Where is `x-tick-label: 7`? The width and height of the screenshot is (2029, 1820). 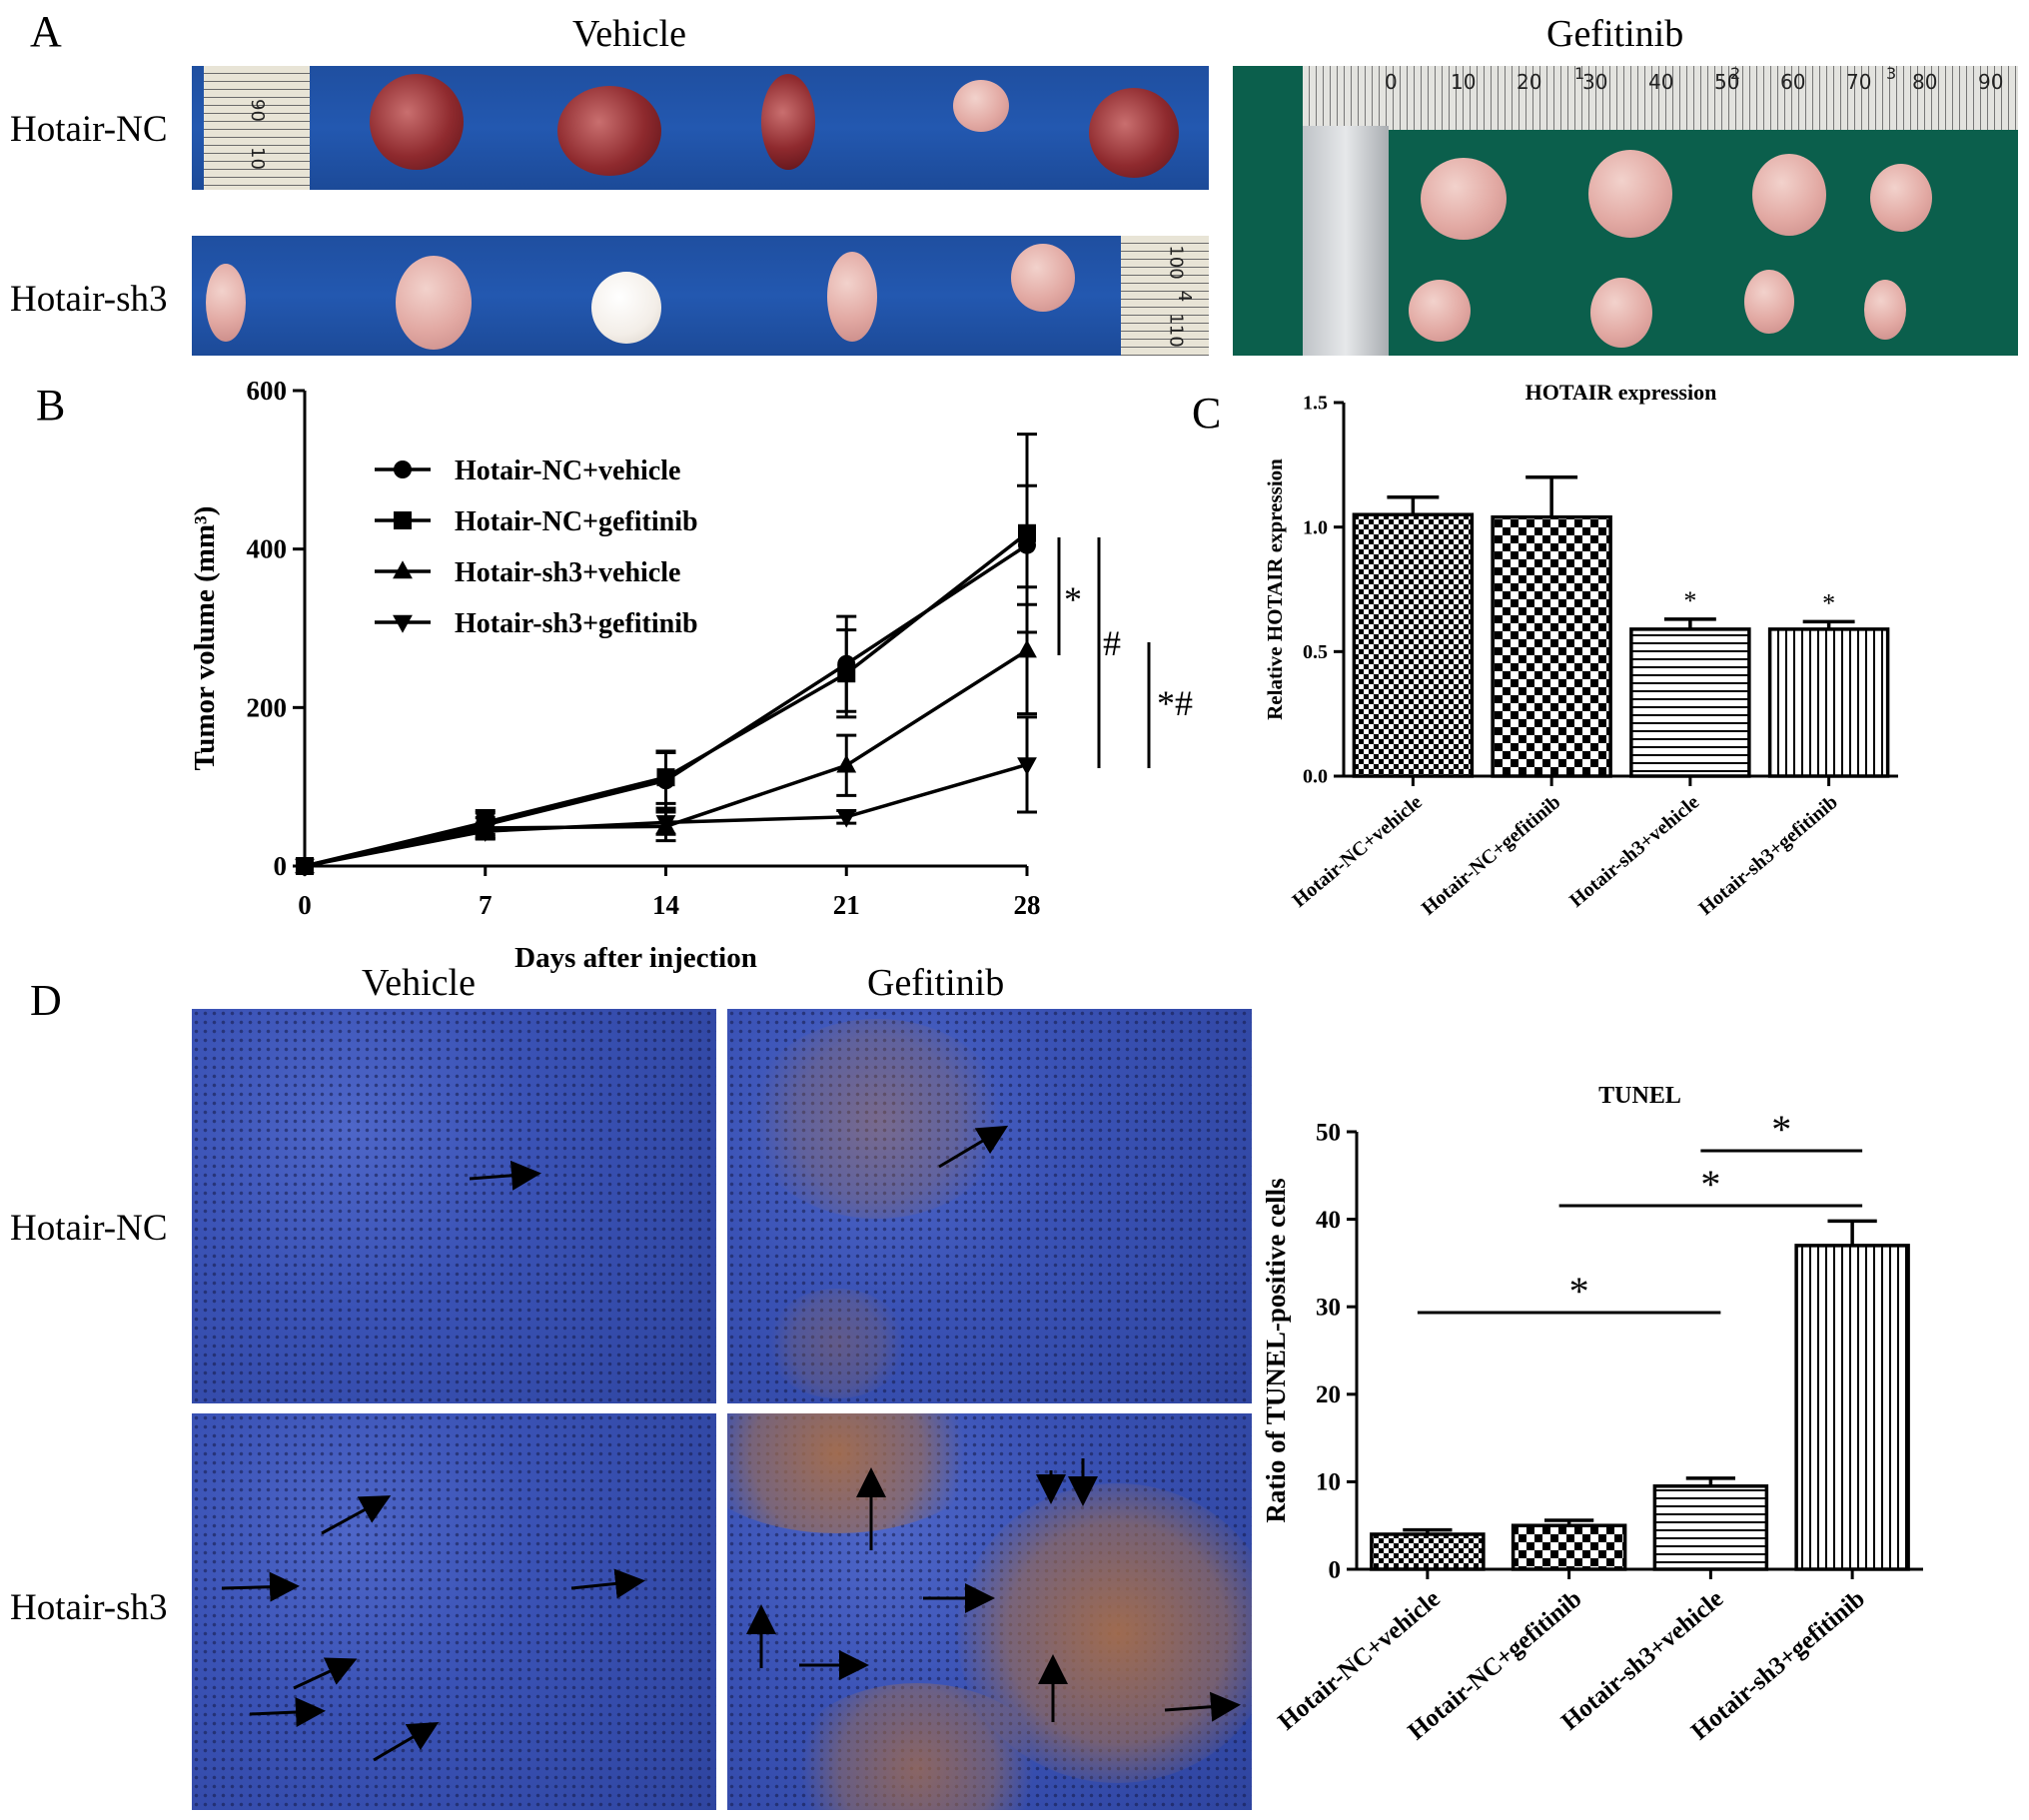 x-tick-label: 7 is located at coordinates (486, 905).